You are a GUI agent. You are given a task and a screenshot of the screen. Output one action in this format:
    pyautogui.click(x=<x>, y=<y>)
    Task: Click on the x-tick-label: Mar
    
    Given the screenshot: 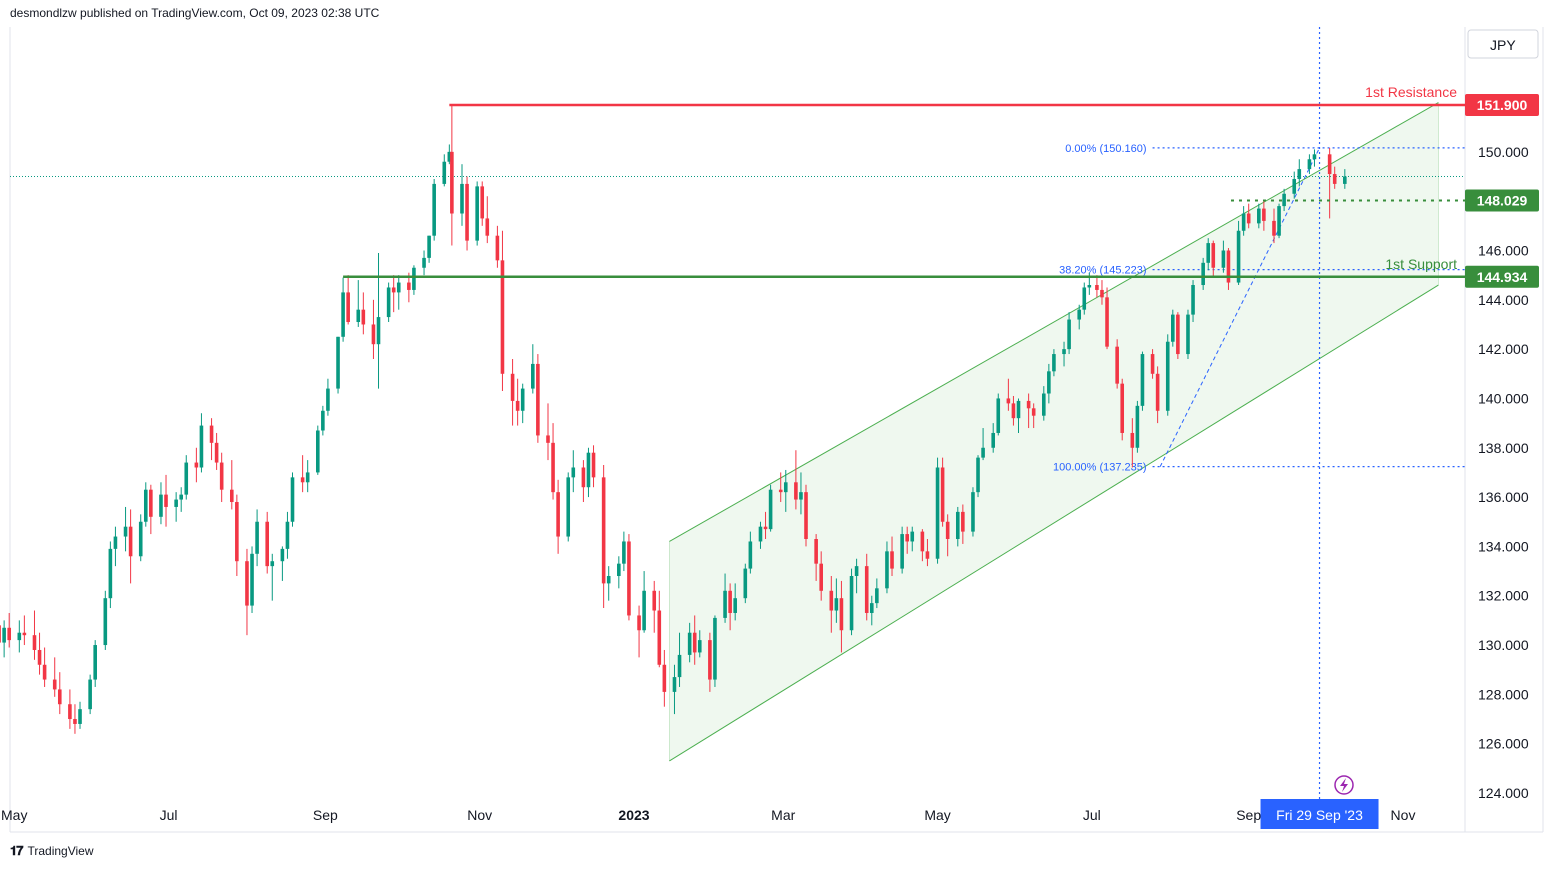 What is the action you would take?
    pyautogui.click(x=783, y=815)
    